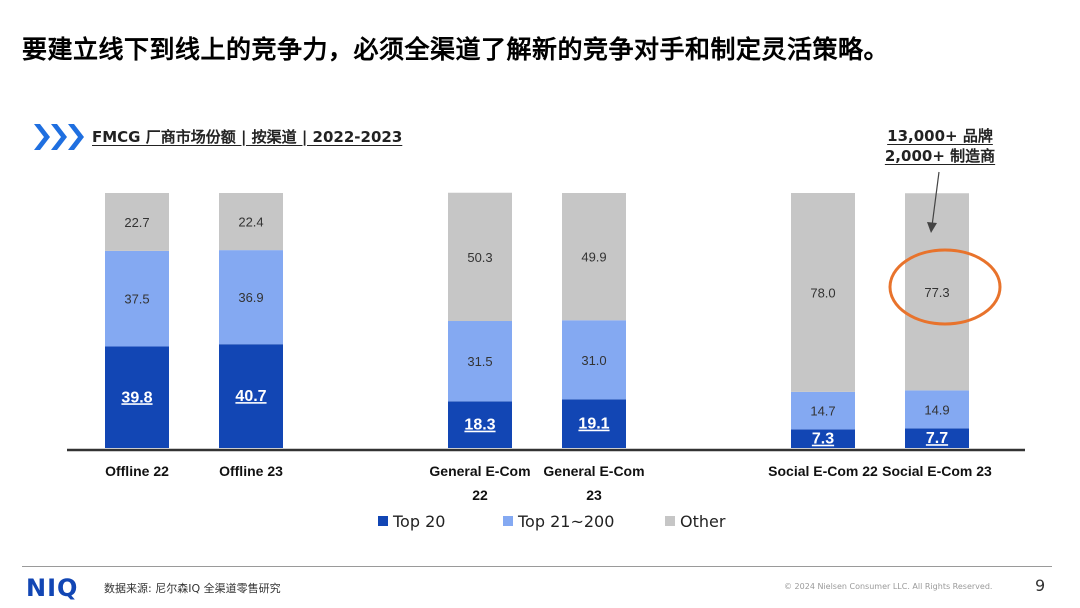 This screenshot has height=608, width=1080. What do you see at coordinates (935, 199) in the screenshot?
I see `callout-arrow-line` at bounding box center [935, 199].